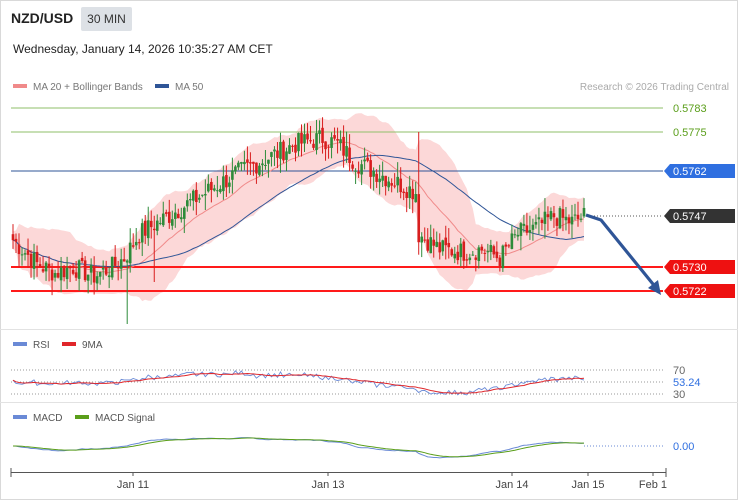 The image size is (738, 500). What do you see at coordinates (162, 86) in the screenshot?
I see `legend-ma50-swatch` at bounding box center [162, 86].